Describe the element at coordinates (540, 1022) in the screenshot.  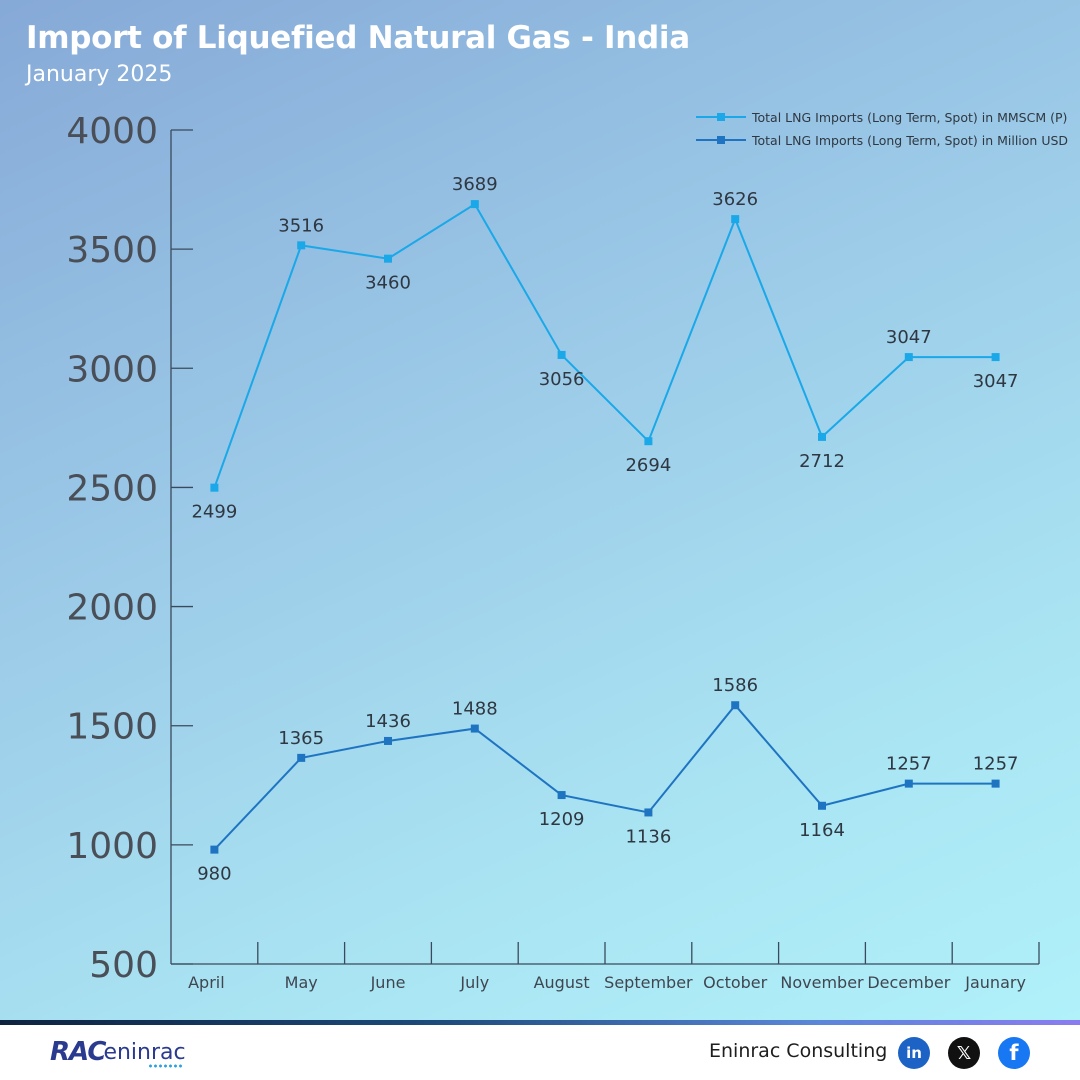
I see `footer-divider` at that location.